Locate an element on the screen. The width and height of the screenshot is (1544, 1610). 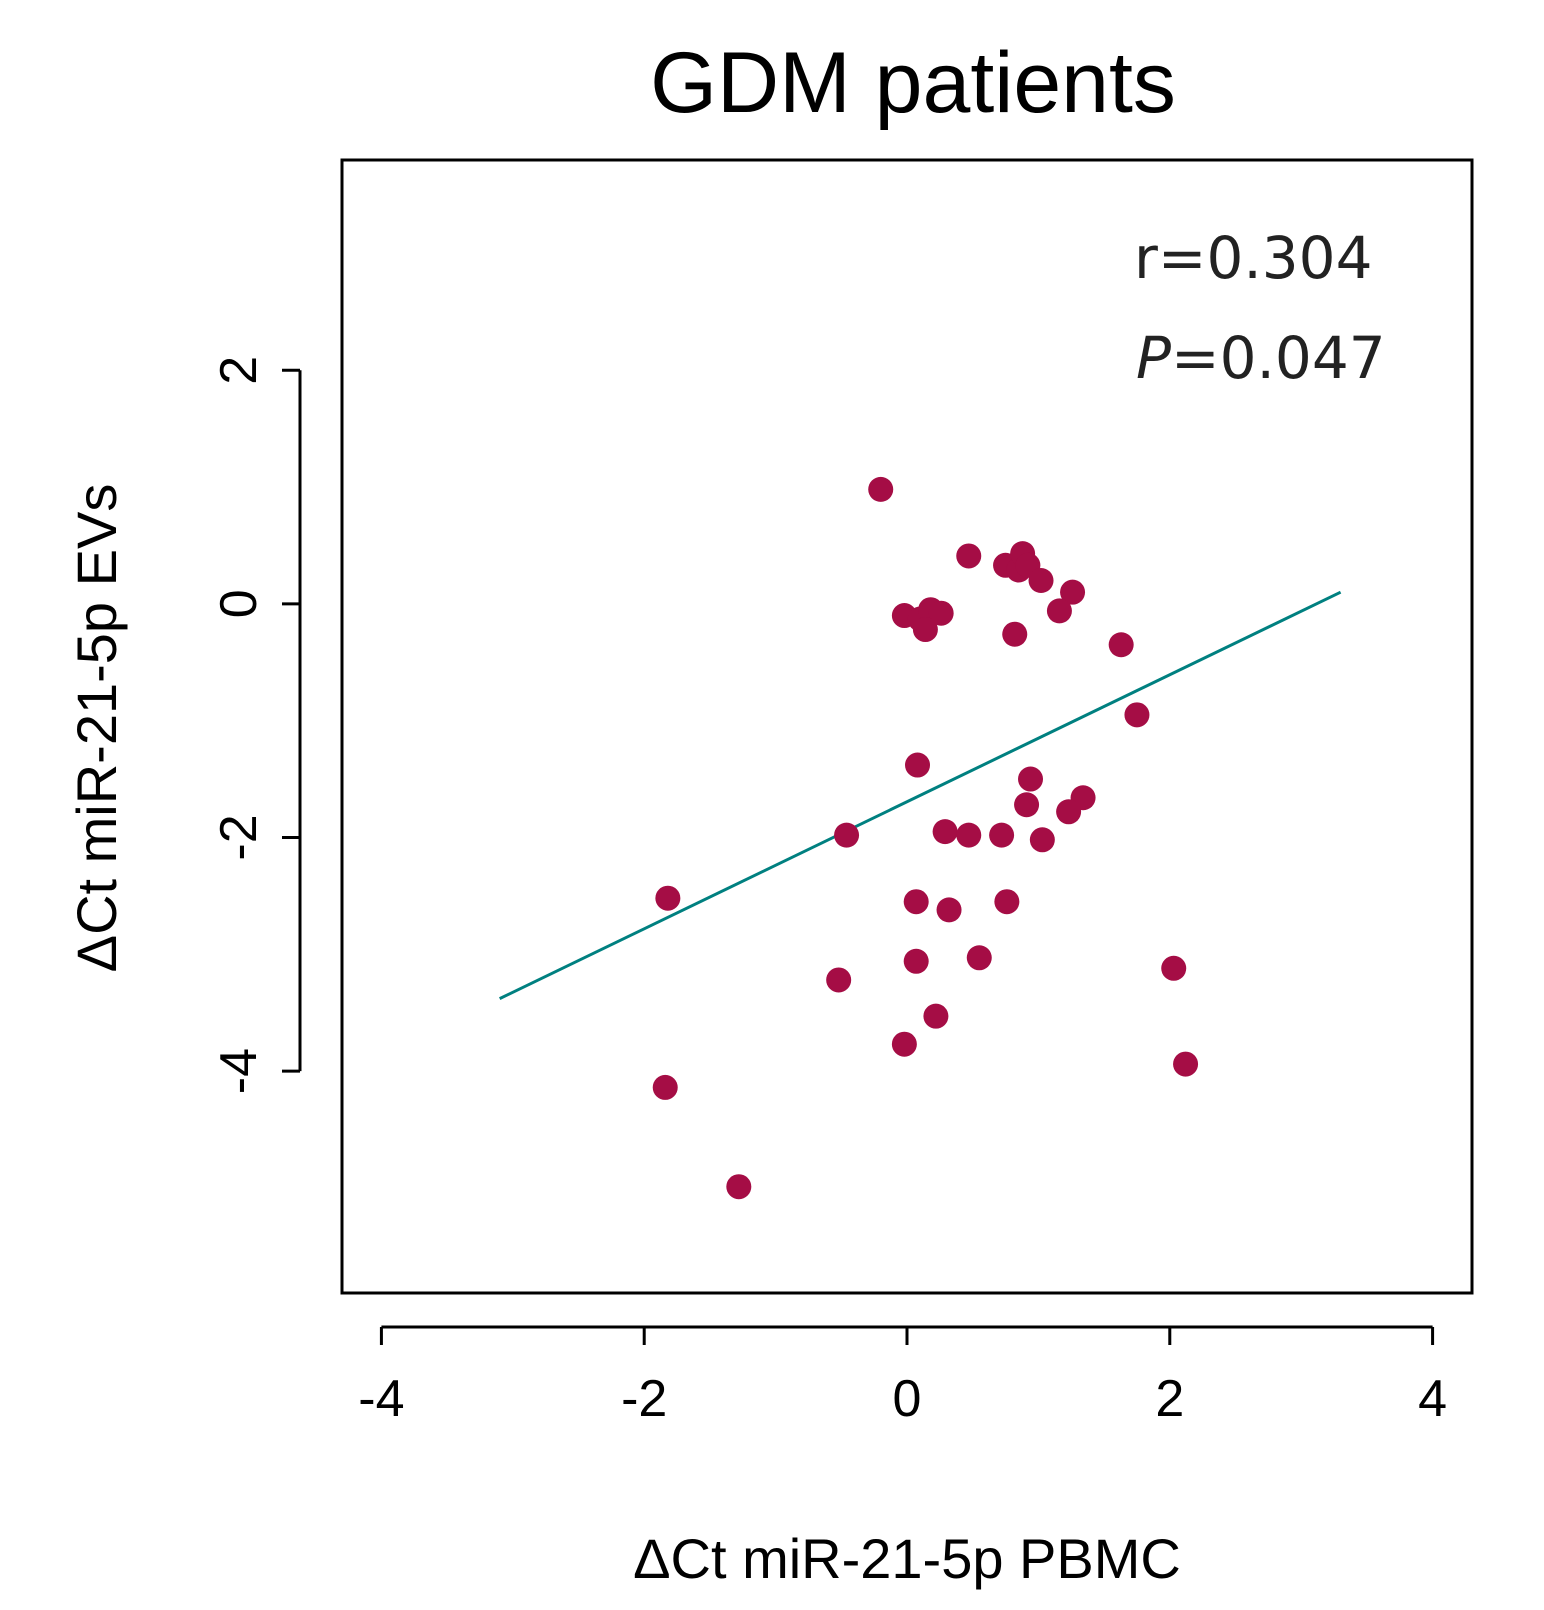
regression-line-layer is located at coordinates (920, 795).